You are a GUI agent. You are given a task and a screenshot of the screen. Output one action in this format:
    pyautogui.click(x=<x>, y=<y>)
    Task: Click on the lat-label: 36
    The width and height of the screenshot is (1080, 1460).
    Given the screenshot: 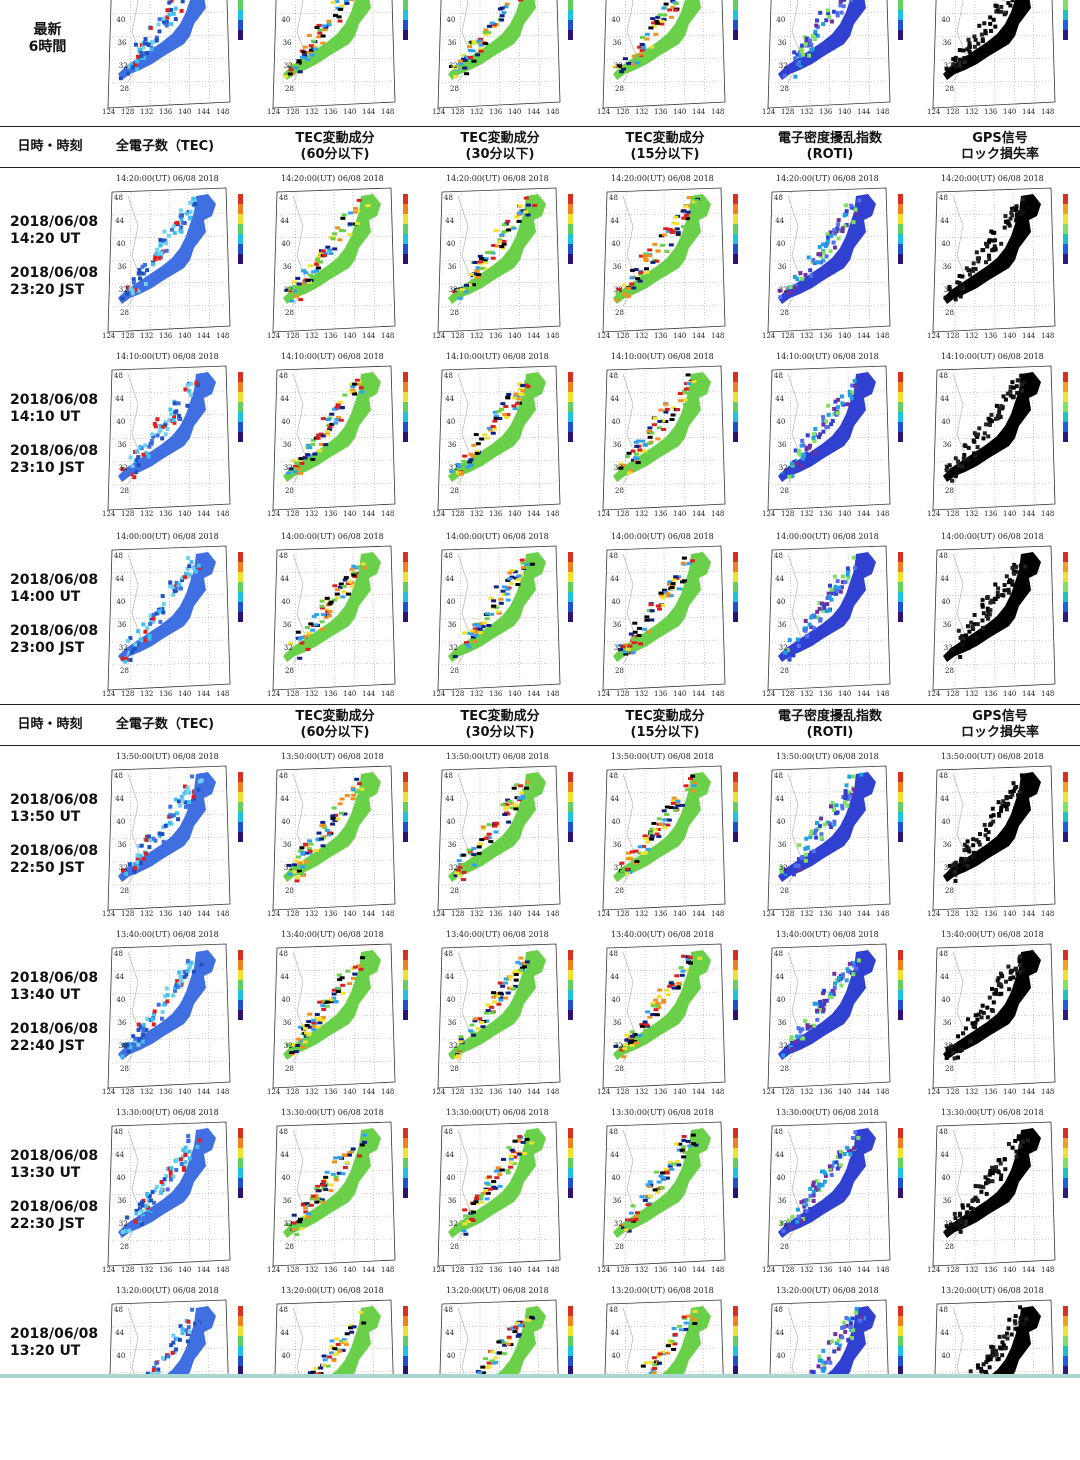 What is the action you would take?
    pyautogui.click(x=947, y=1023)
    